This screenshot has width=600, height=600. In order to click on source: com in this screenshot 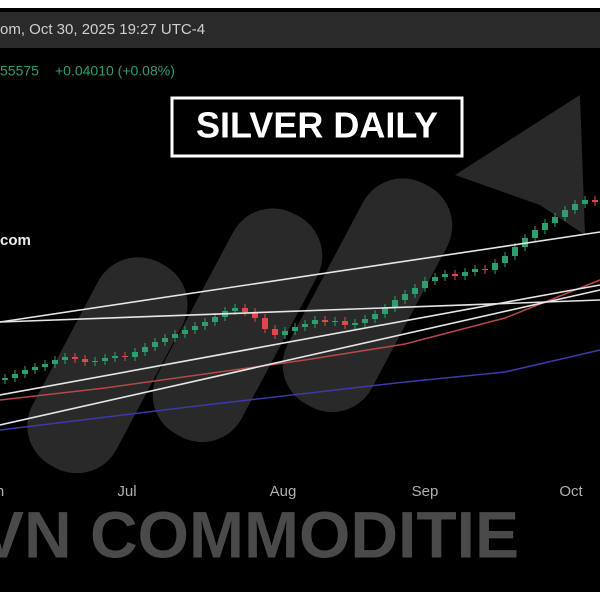, I will do `click(15, 240)`.